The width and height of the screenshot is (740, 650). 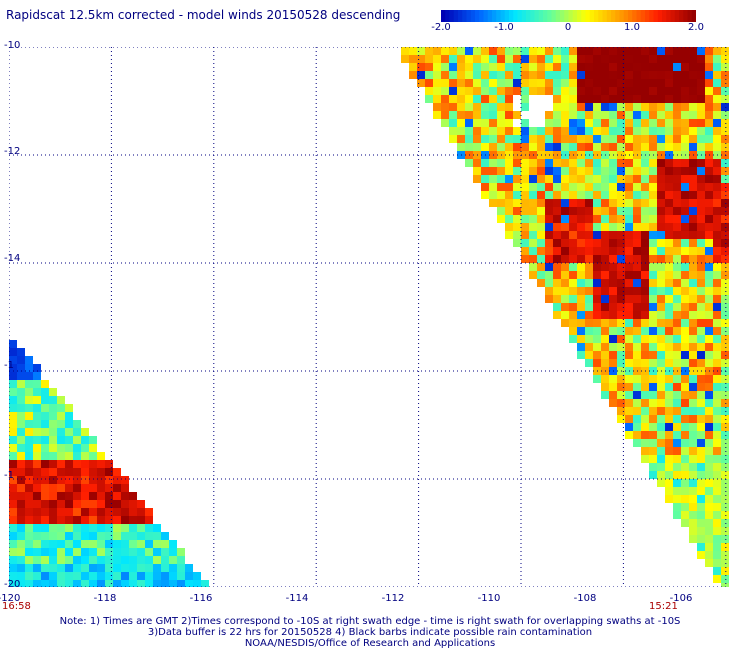 What do you see at coordinates (632, 27) in the screenshot?
I see `colorbar-tick-3: 1.0` at bounding box center [632, 27].